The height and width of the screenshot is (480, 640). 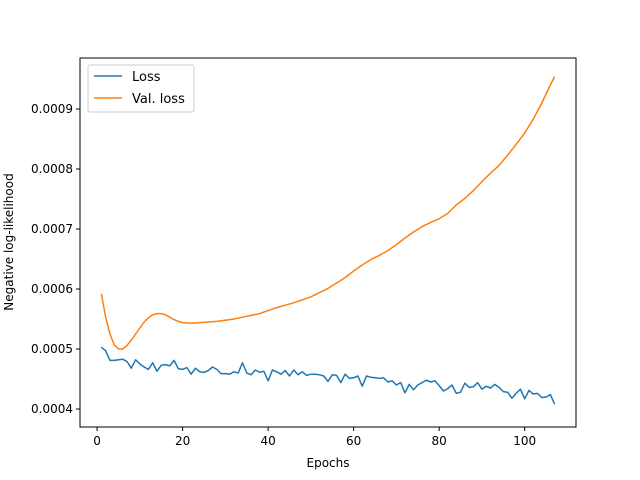 What do you see at coordinates (52, 109) in the screenshot?
I see `y-tick-label: 0.0009` at bounding box center [52, 109].